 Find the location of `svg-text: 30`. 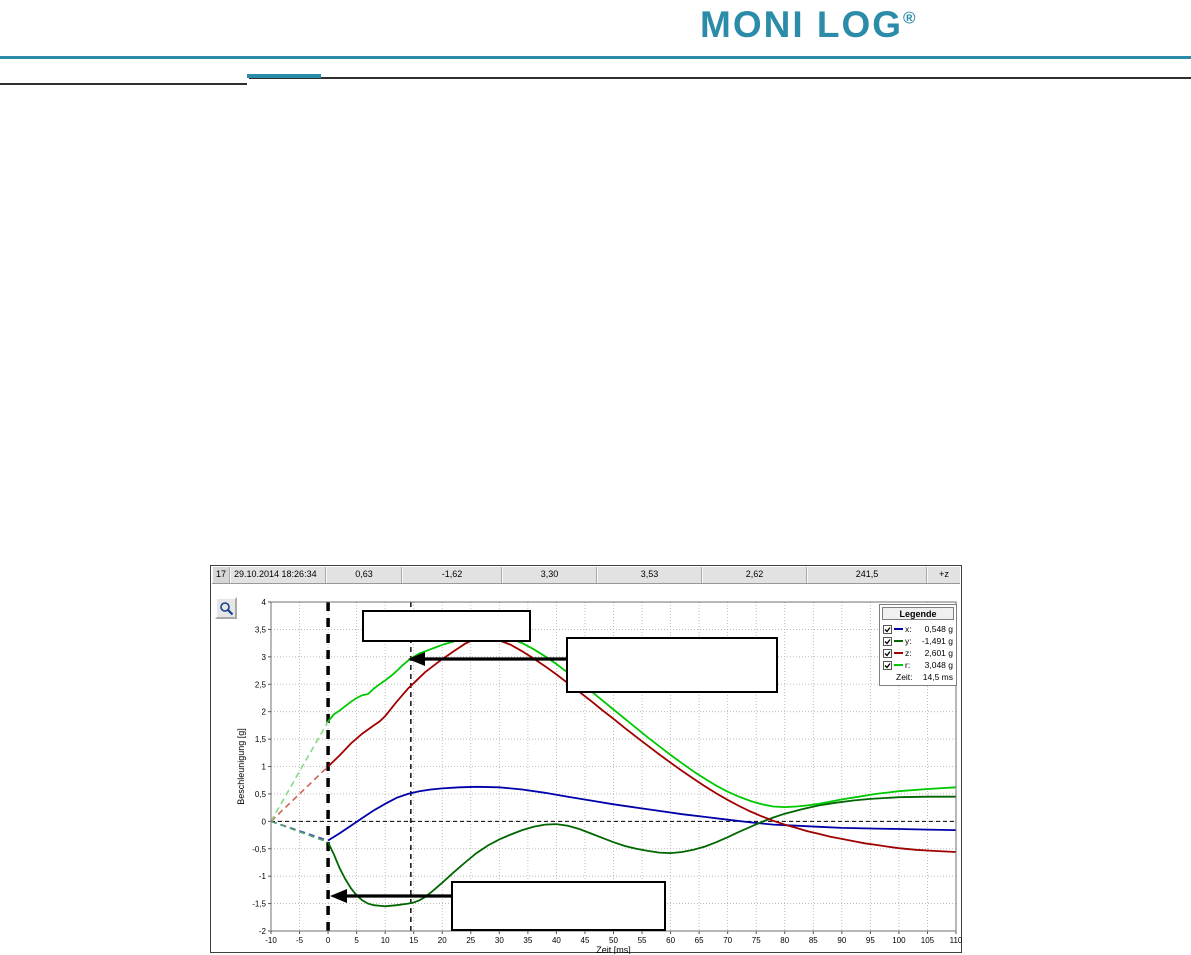

svg-text: 30 is located at coordinates (499, 940).